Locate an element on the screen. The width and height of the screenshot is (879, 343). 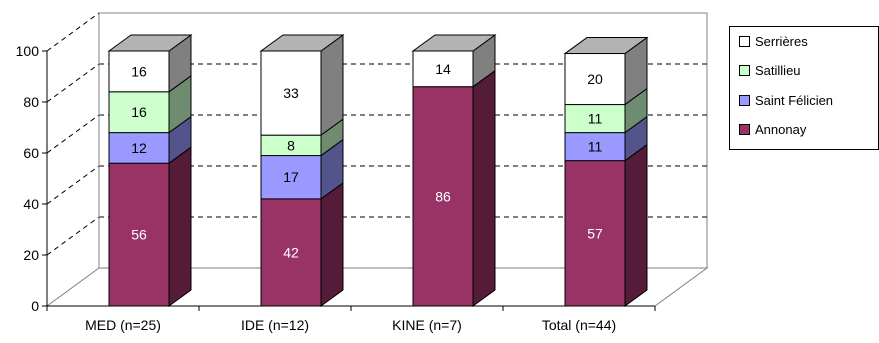
legend-swatch-saint-felicien is located at coordinates (744, 100).